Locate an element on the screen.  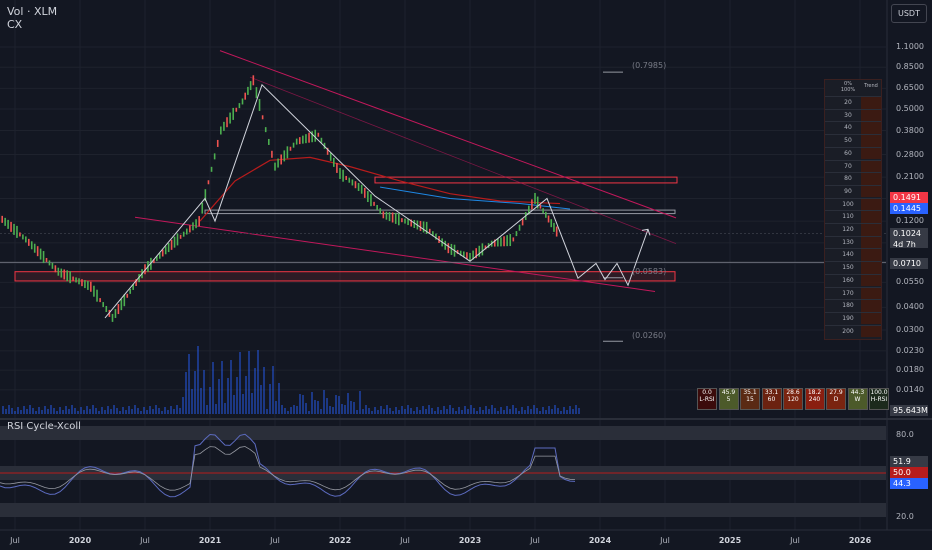
price-tick: 0.3800 is located at coordinates (910, 130).